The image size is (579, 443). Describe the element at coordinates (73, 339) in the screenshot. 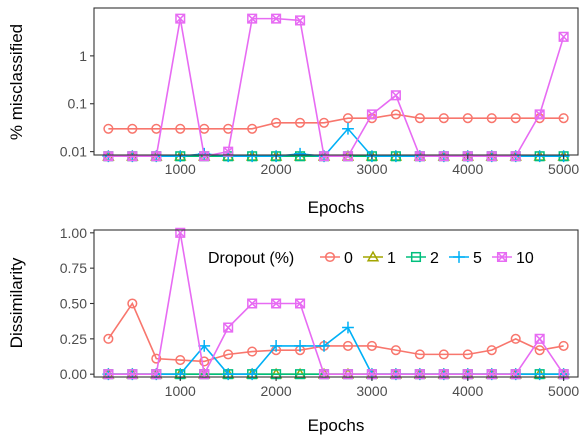

I see `y-tick-label: 0.25` at that location.